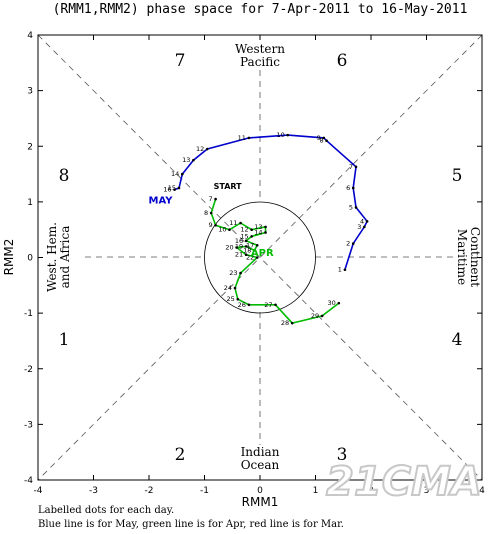  I want to click on y-tick-label: -2, so click(28, 370).